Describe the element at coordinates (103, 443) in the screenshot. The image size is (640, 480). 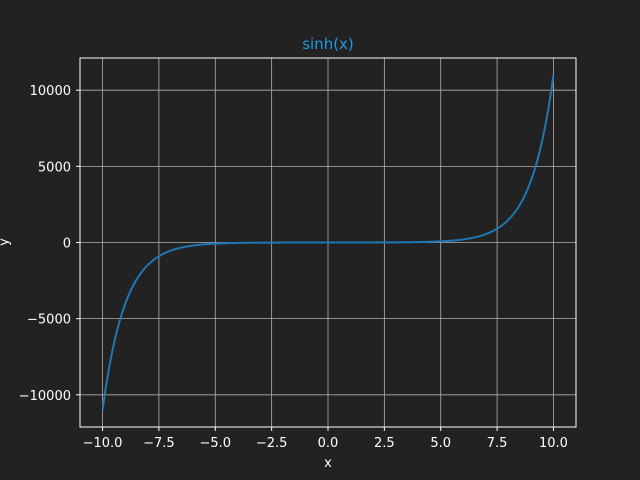
I see `x-tick-label: −10.0` at that location.